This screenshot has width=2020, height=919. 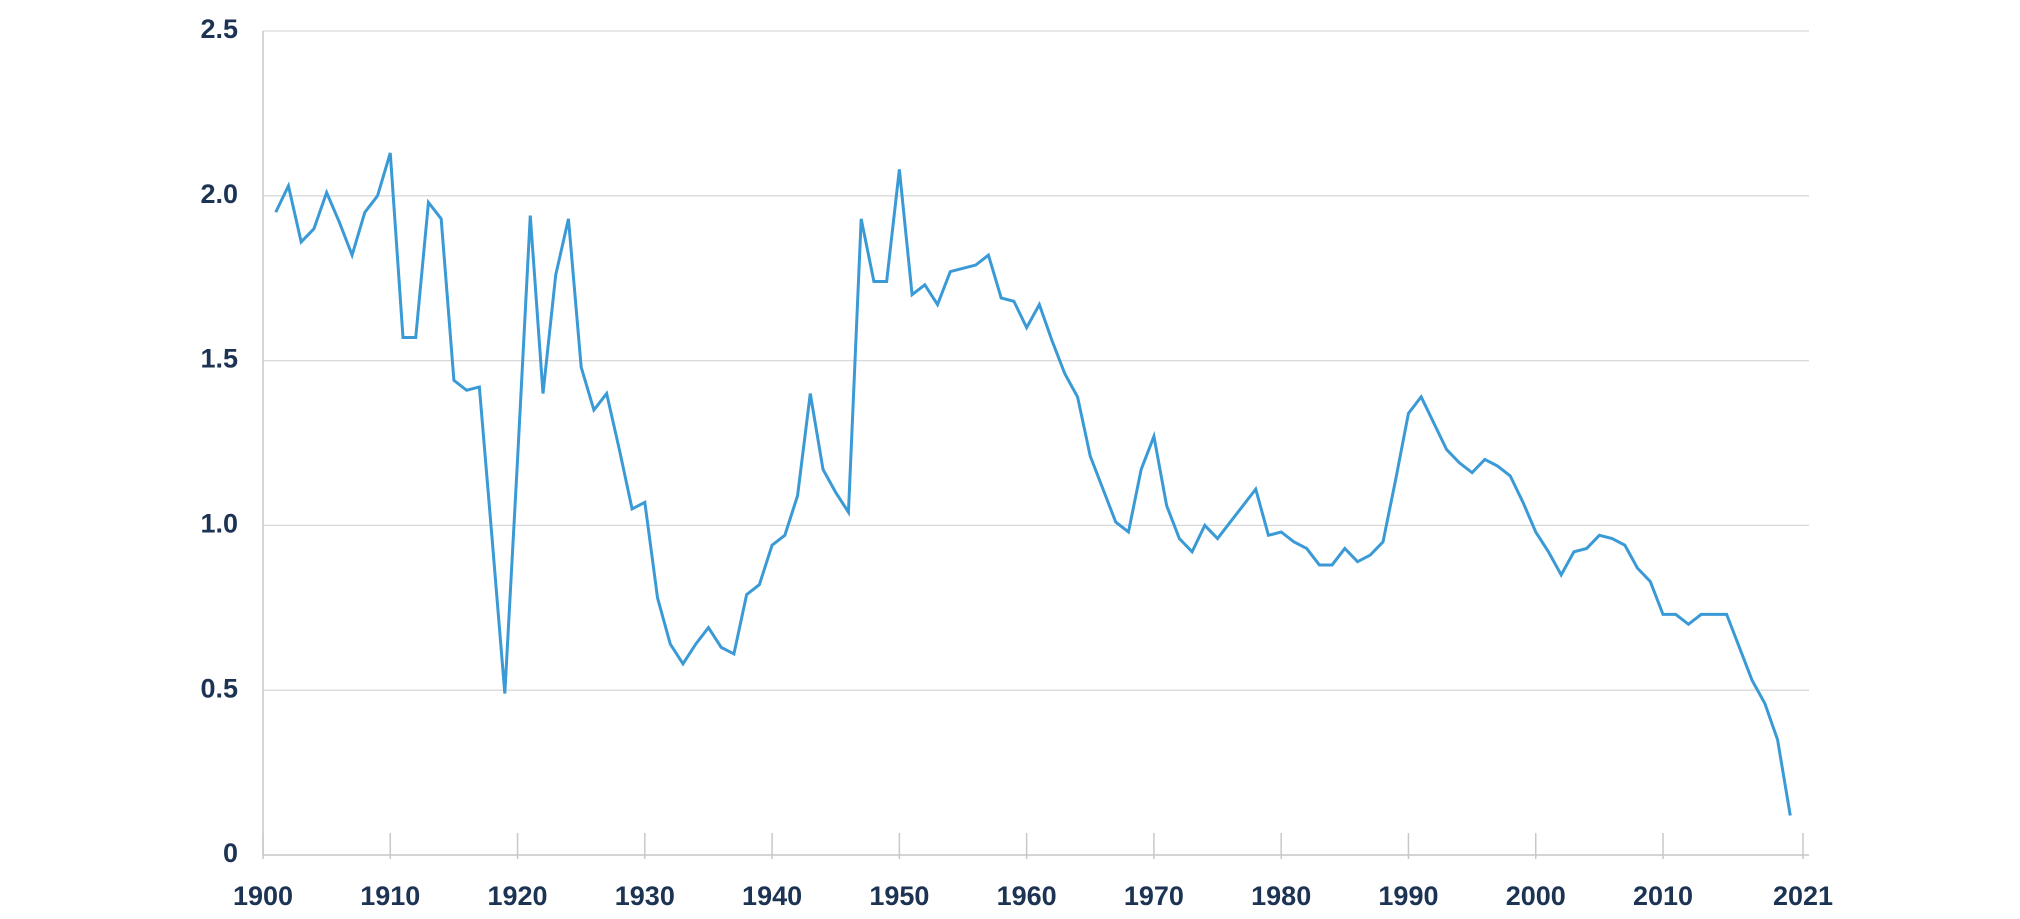 What do you see at coordinates (219, 524) in the screenshot?
I see `y-tick-label: 1.0` at bounding box center [219, 524].